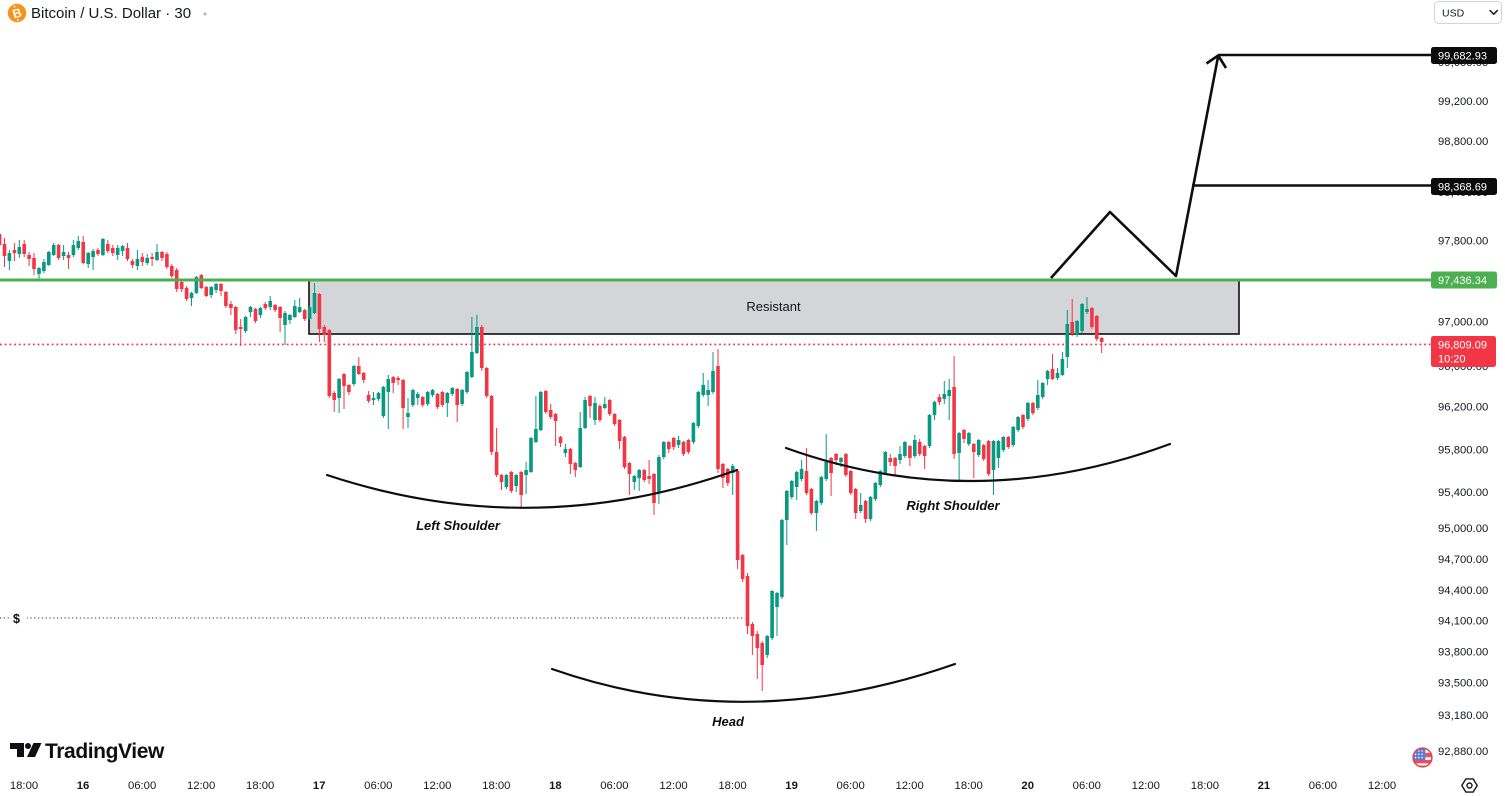  I want to click on svg-text: 93,180.00, so click(1463, 716).